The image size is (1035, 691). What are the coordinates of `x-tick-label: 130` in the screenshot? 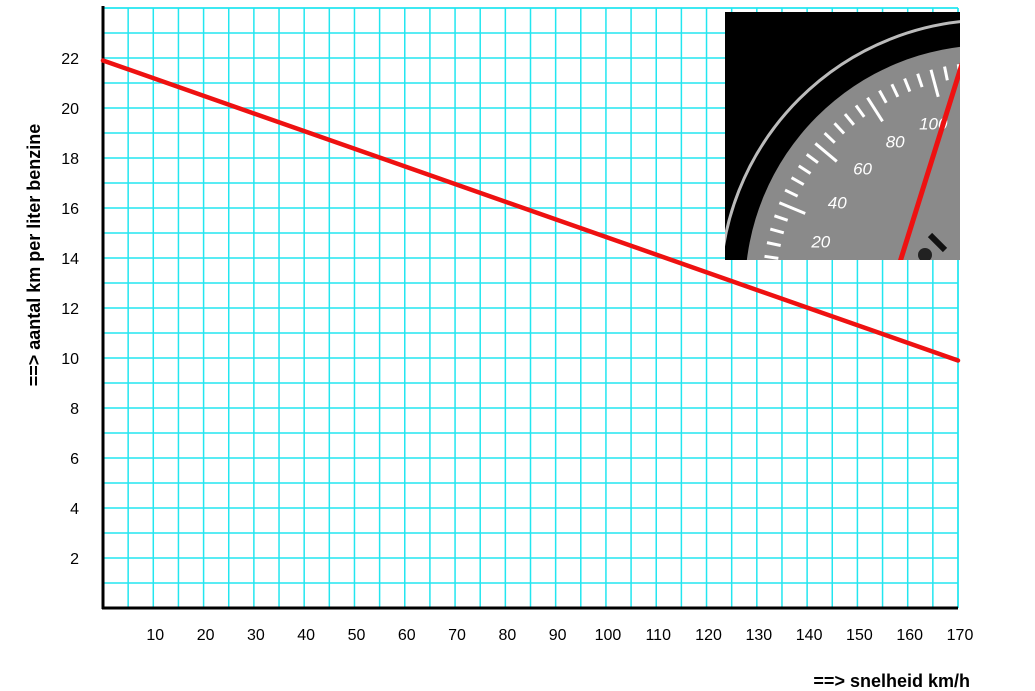 It's located at (758, 635).